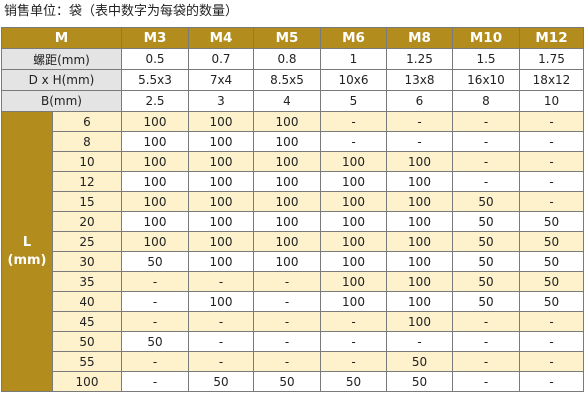  What do you see at coordinates (221, 80) in the screenshot?
I see `attribute-value: 7x4` at bounding box center [221, 80].